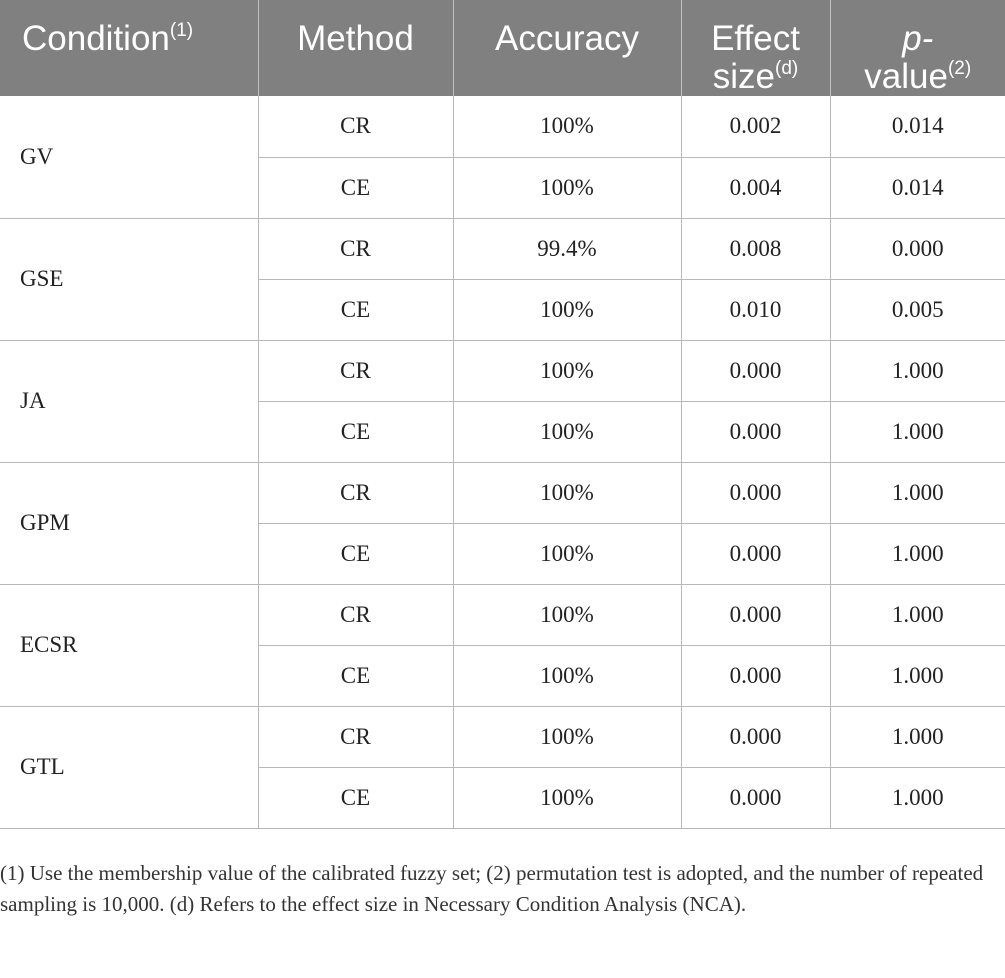 The width and height of the screenshot is (1005, 978). Describe the element at coordinates (755, 188) in the screenshot. I see `effect-size-cell: 0.004` at that location.